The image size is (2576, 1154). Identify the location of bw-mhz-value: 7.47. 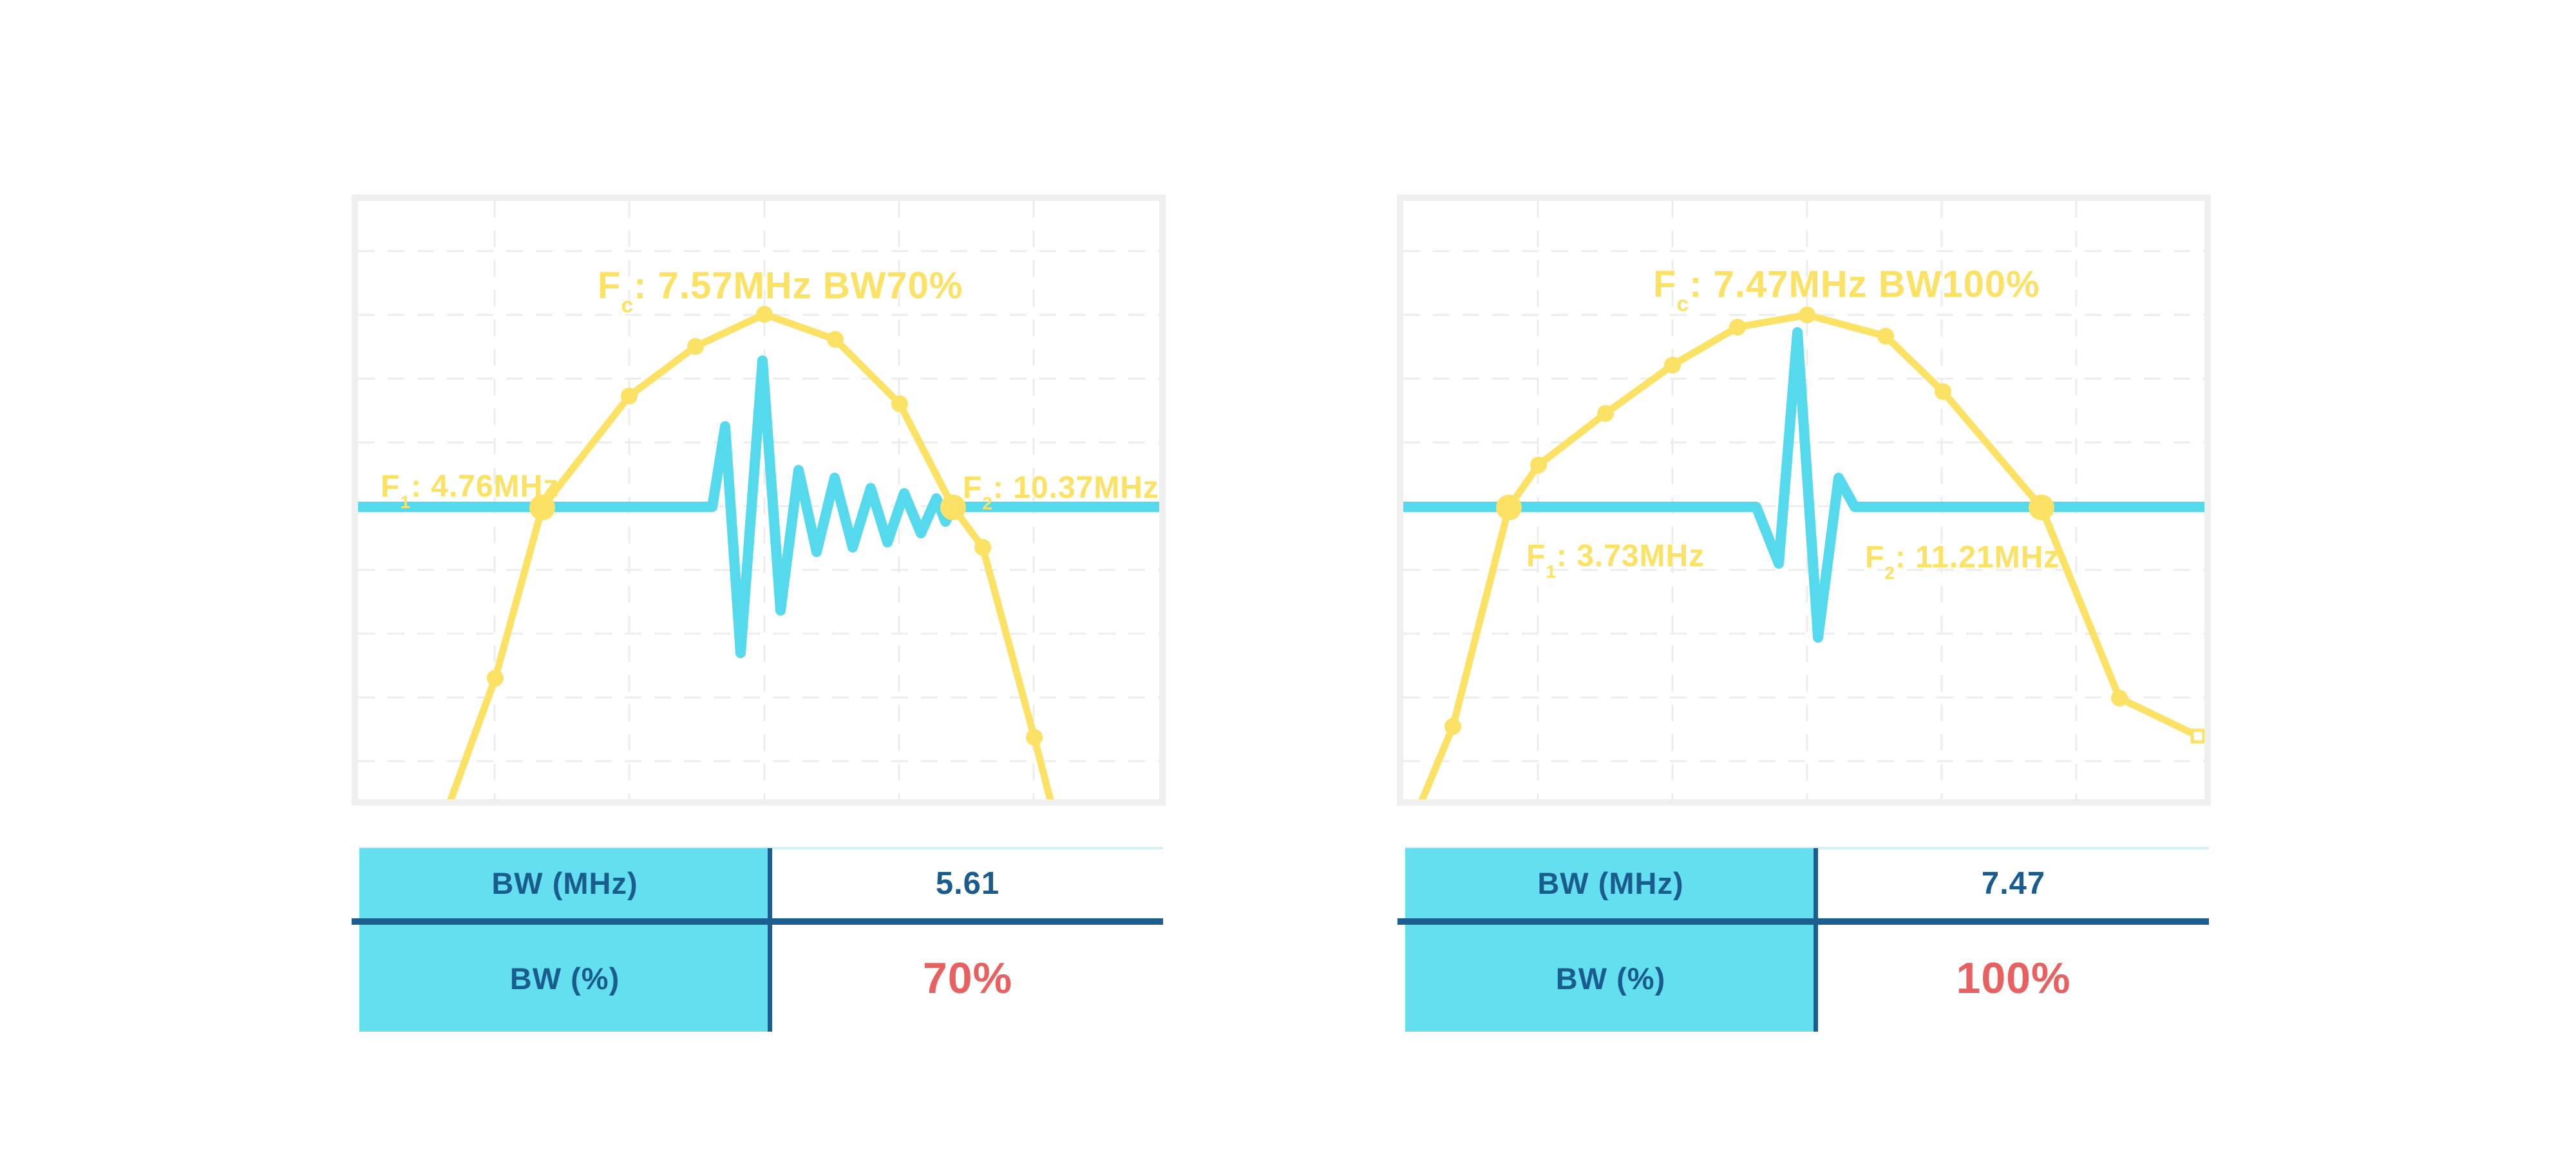
(2014, 884).